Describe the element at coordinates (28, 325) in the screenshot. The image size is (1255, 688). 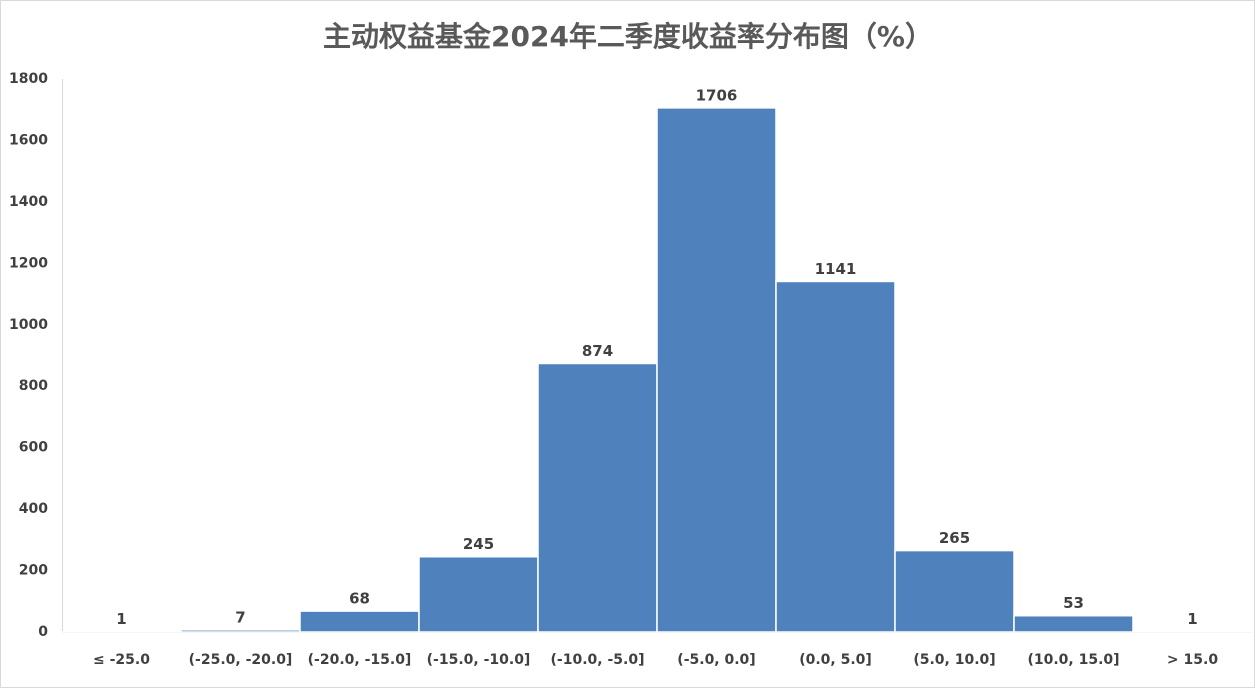
I see `y-tick-label: 1000` at that location.